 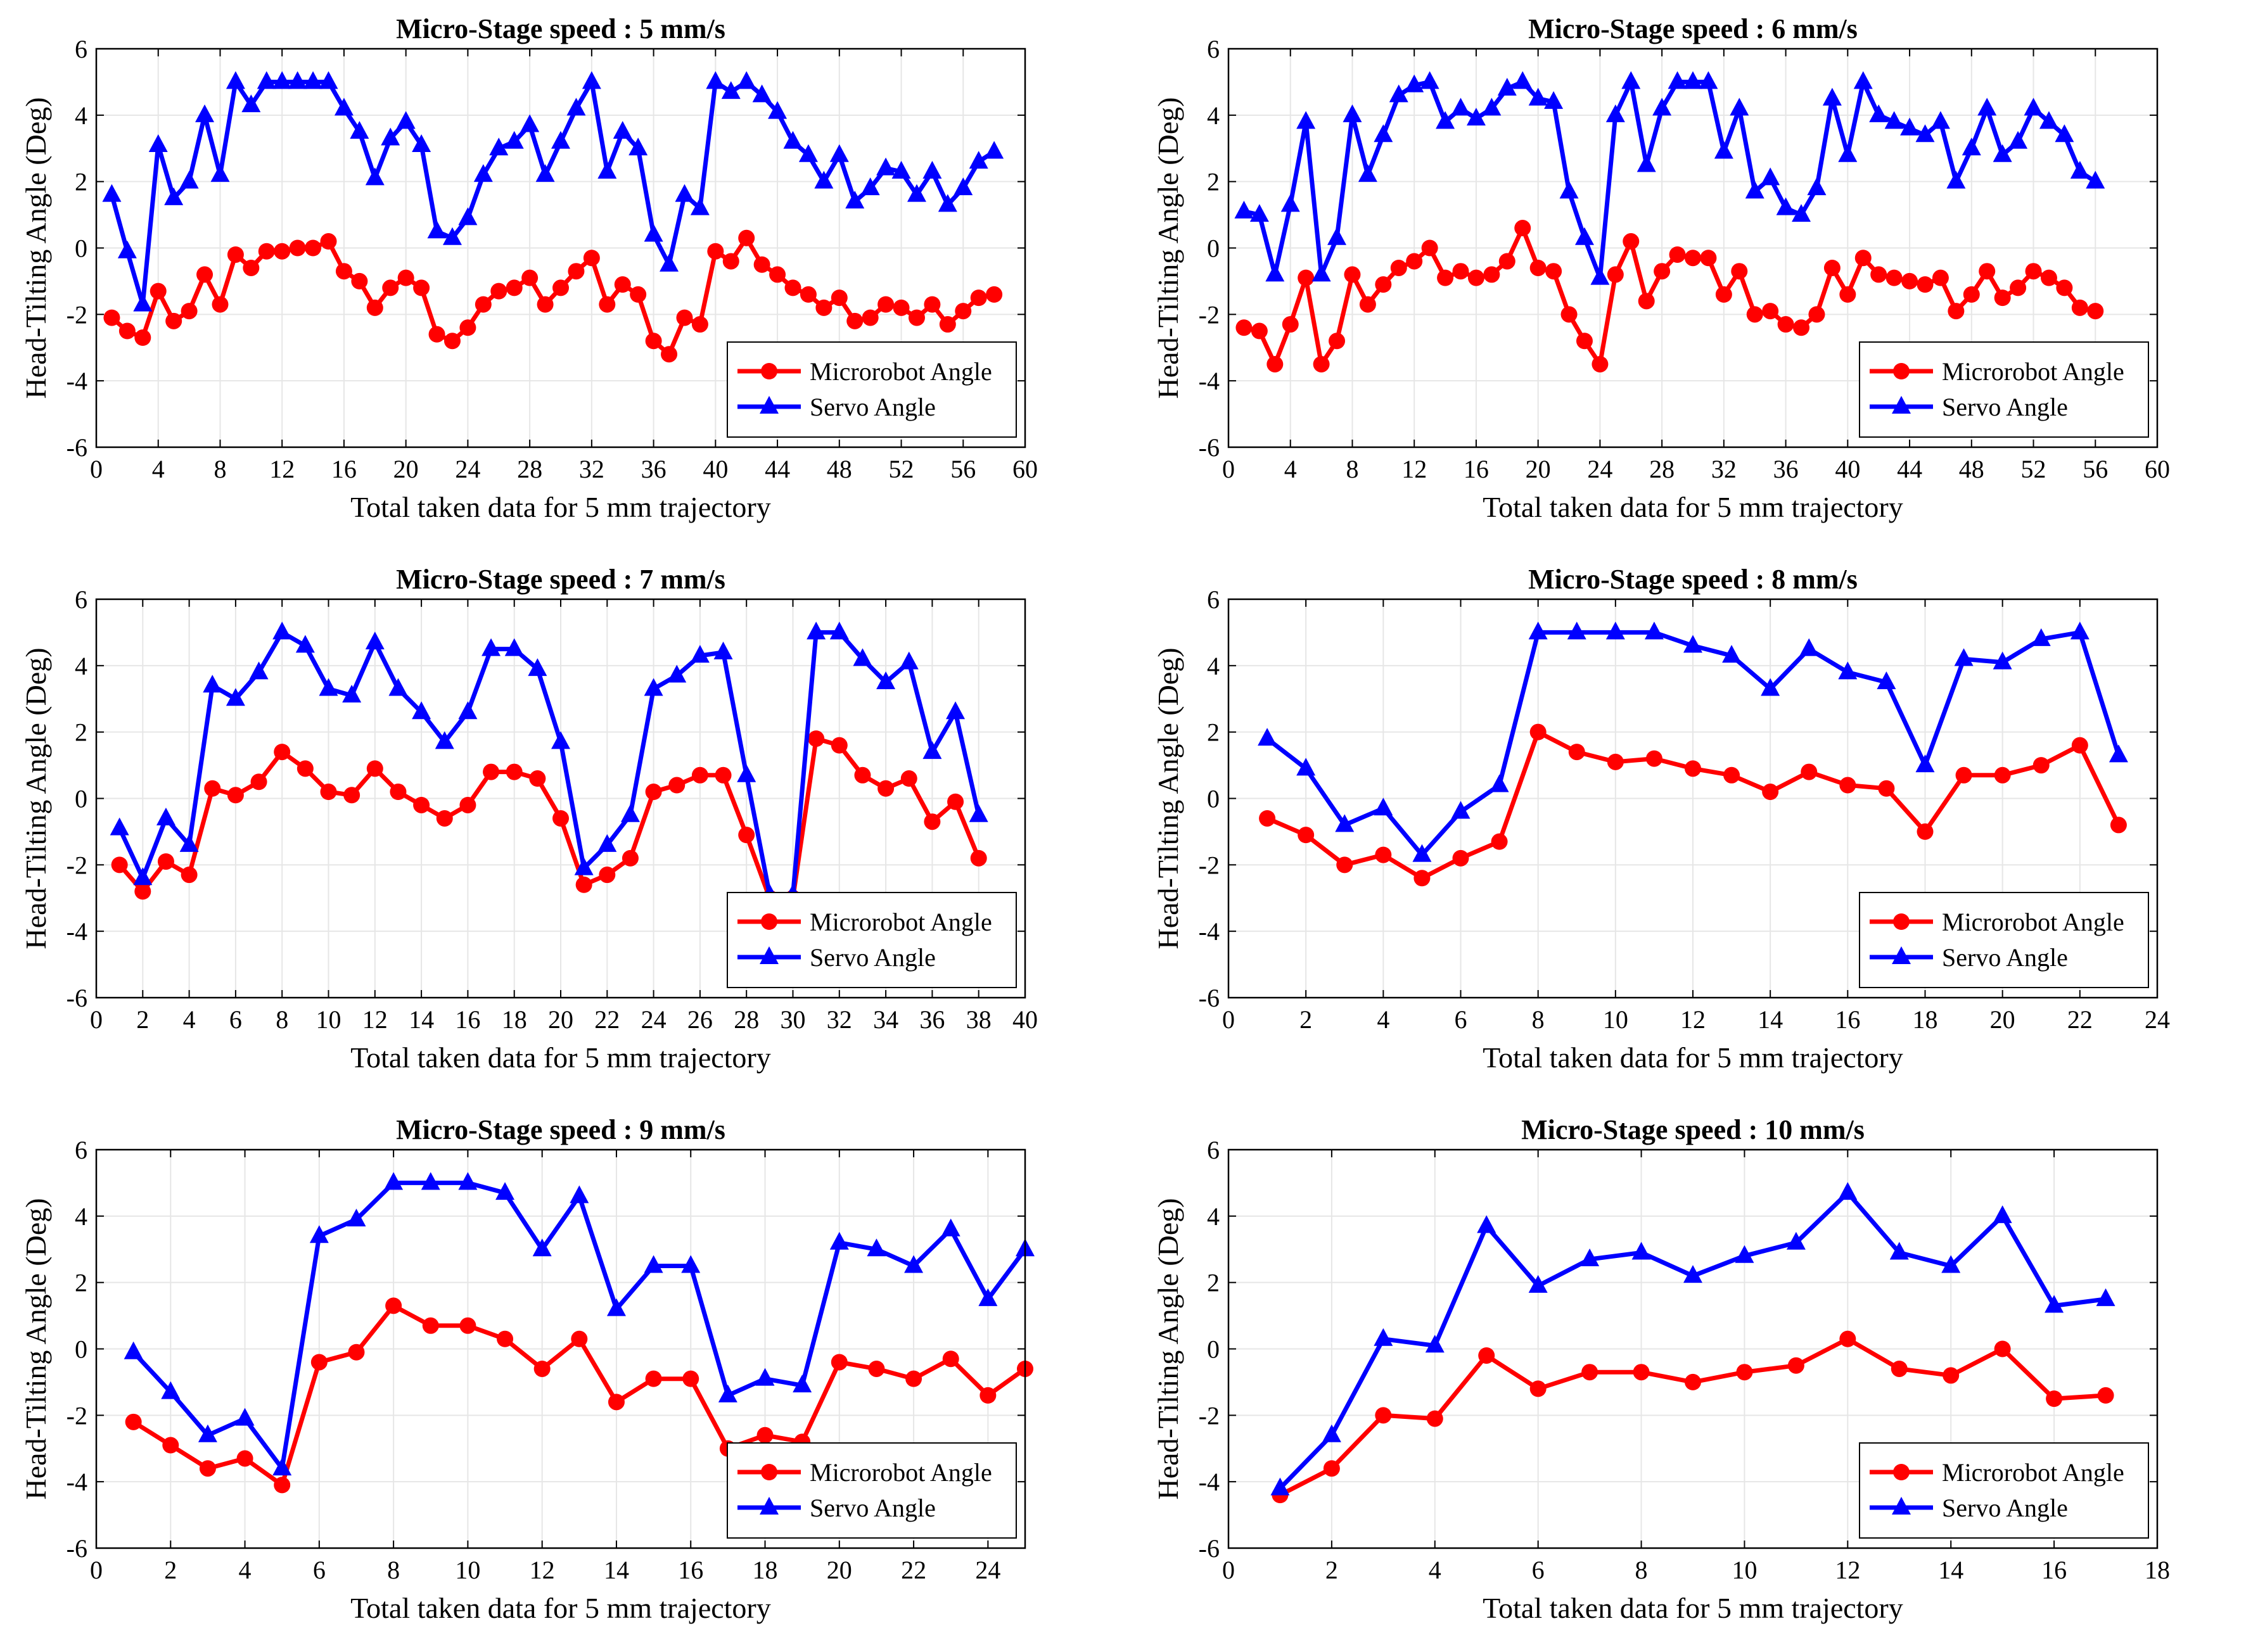 I want to click on y-tick-label: 2, so click(x=81, y=182).